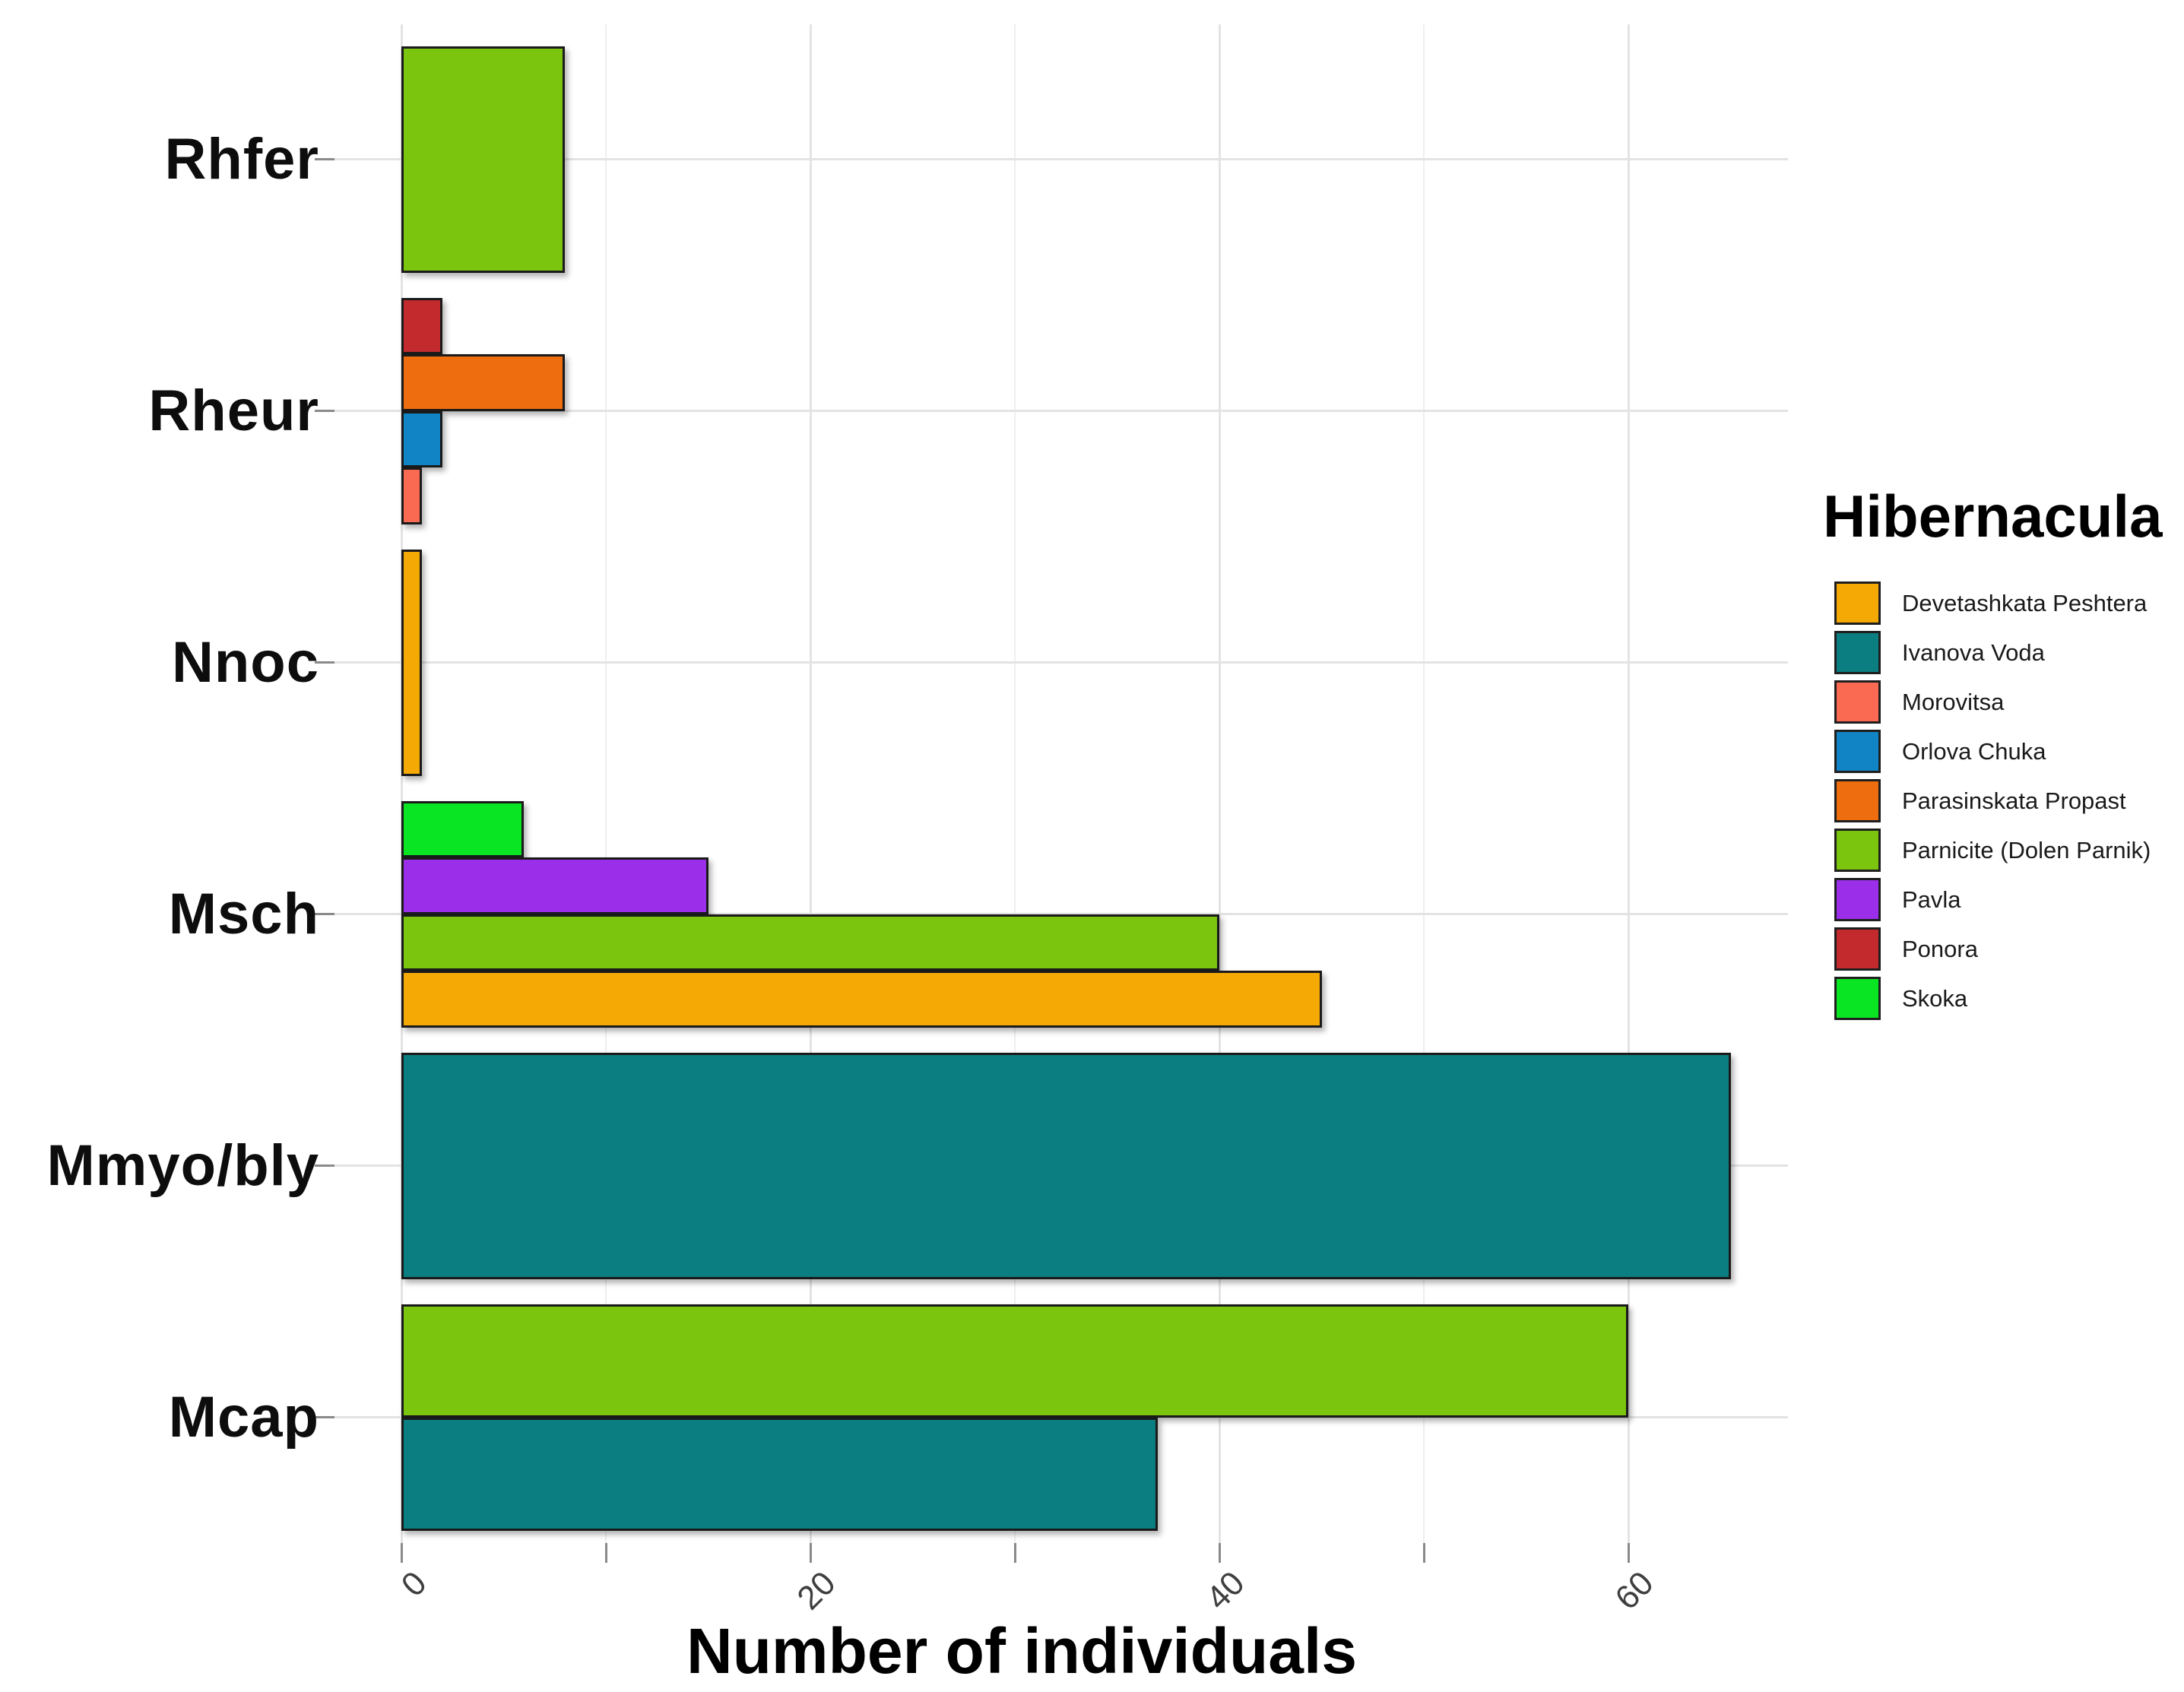 Image resolution: width=2184 pixels, height=1692 pixels. I want to click on y-tick-mmyo-bly, so click(324, 1165).